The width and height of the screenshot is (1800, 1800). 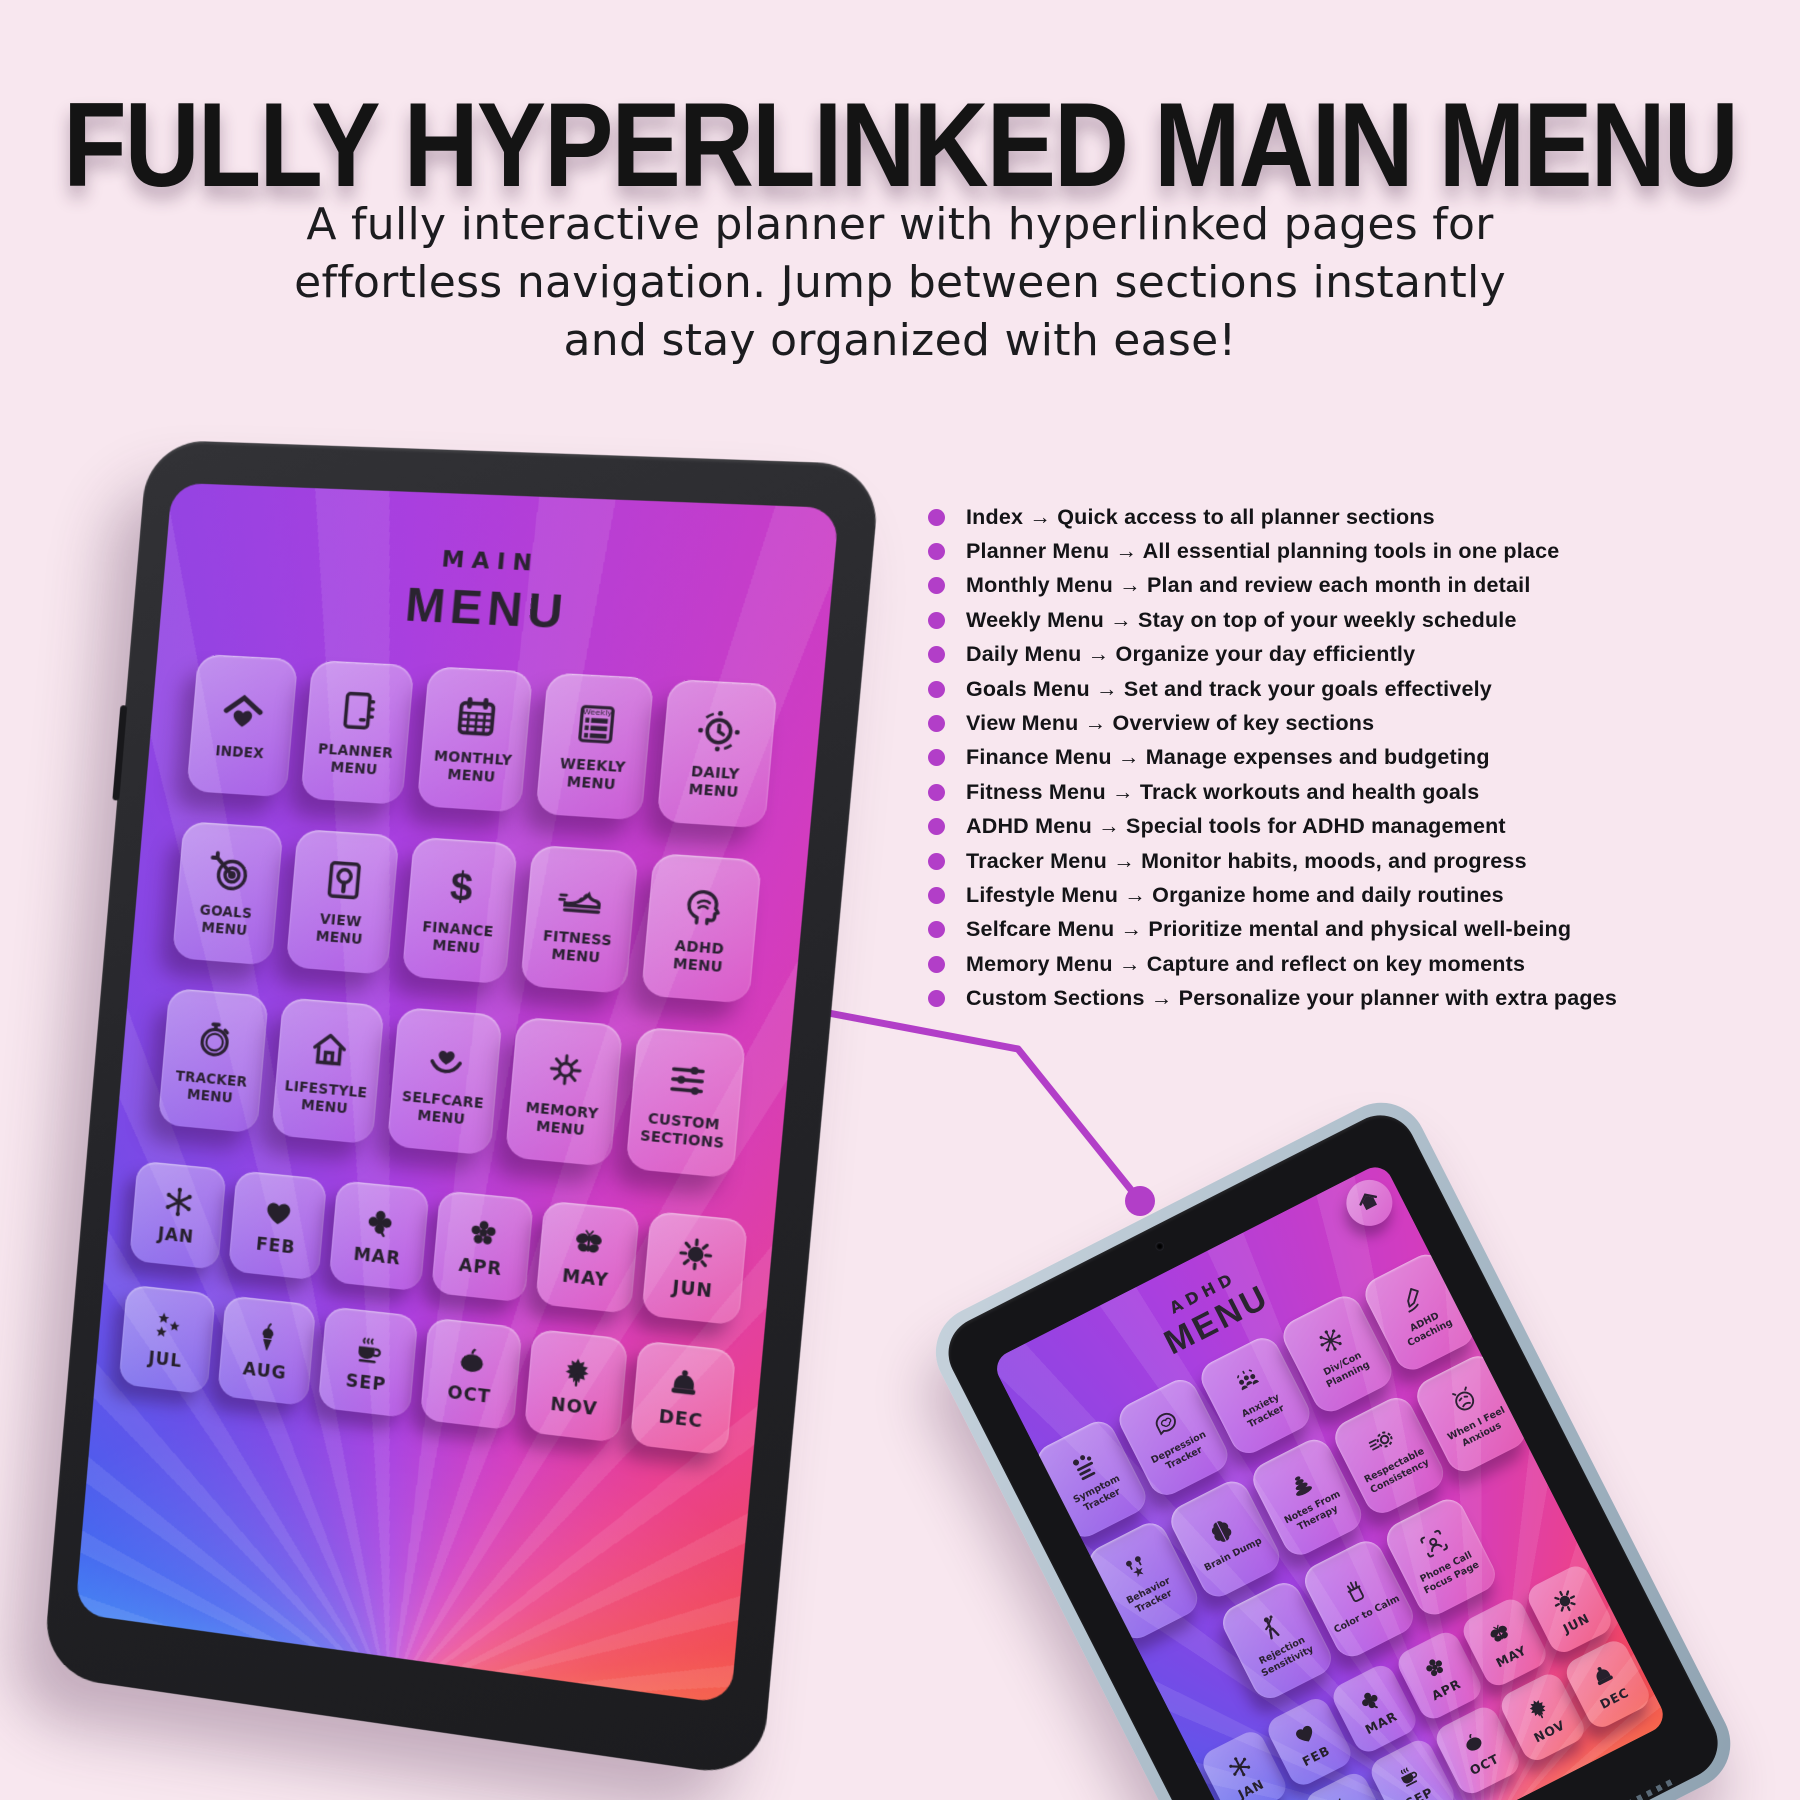 I want to click on menu-button-finance-menu: $ FINANCE MENU, so click(x=459, y=910).